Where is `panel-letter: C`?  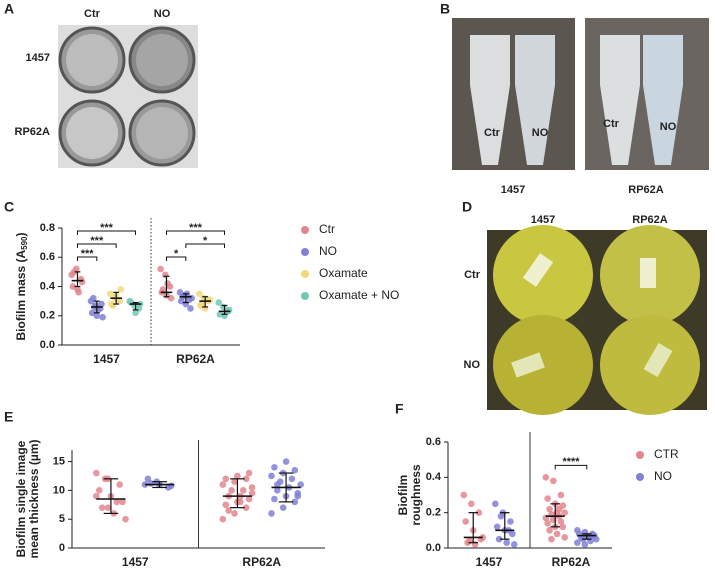 panel-letter: C is located at coordinates (9, 207).